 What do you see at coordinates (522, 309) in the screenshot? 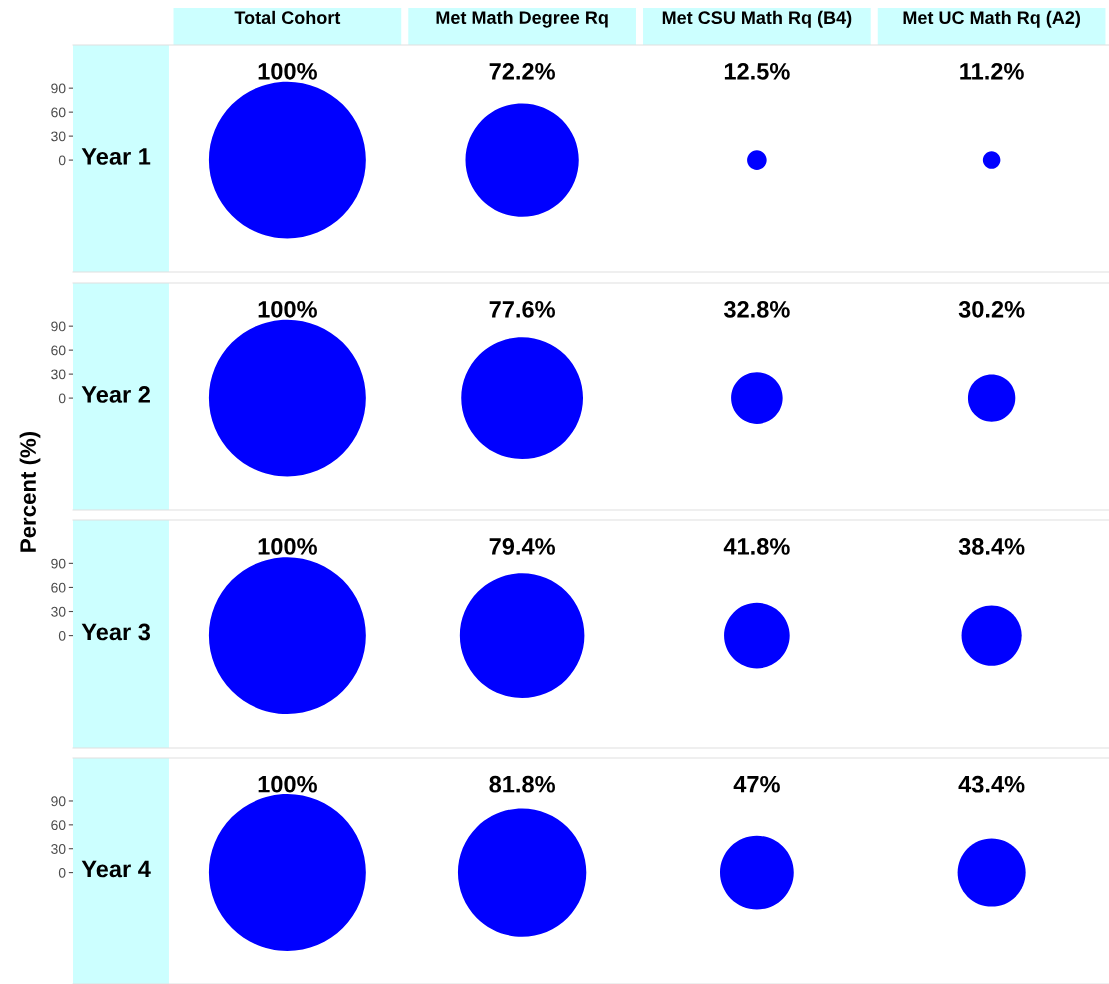
I see `annotation: 77.6%` at bounding box center [522, 309].